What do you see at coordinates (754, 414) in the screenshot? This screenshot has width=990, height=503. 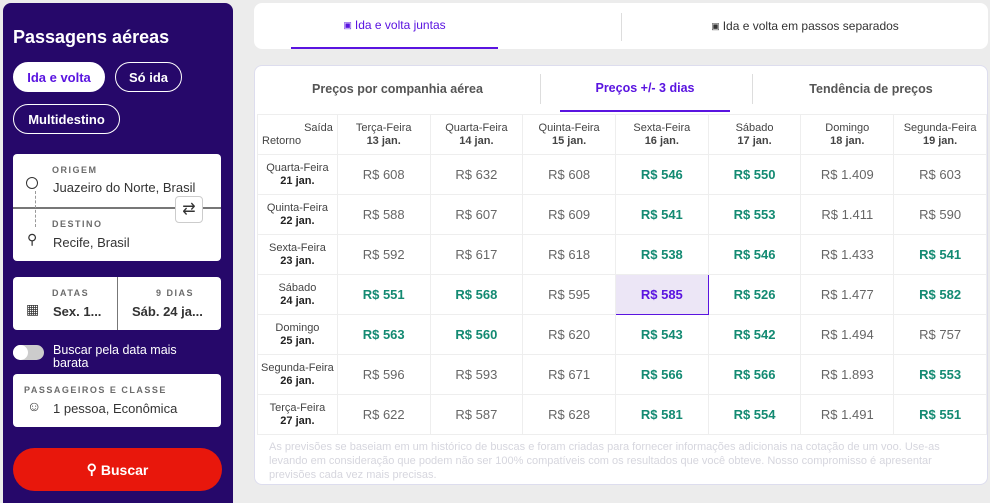 I see `price-cell: R$ 554` at bounding box center [754, 414].